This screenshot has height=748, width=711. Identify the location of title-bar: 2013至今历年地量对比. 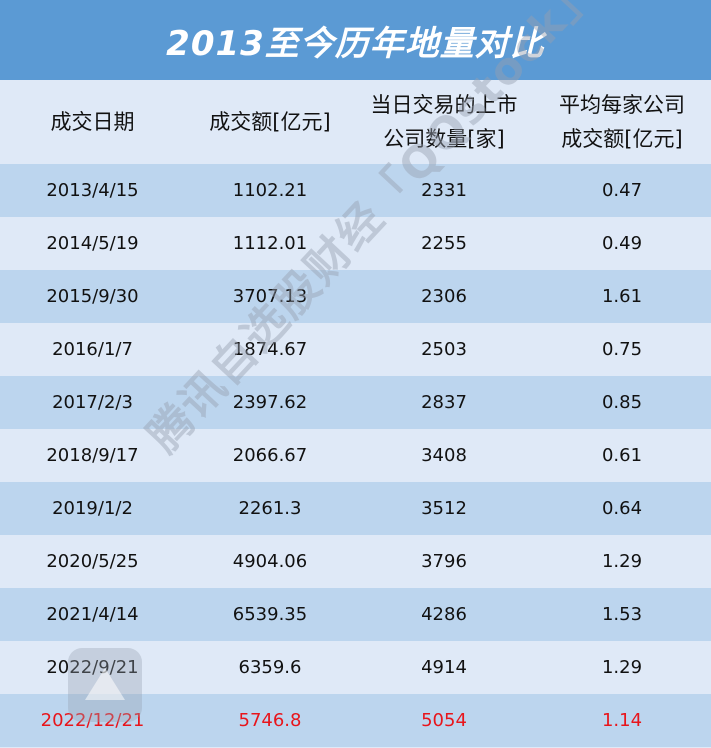
(355, 40).